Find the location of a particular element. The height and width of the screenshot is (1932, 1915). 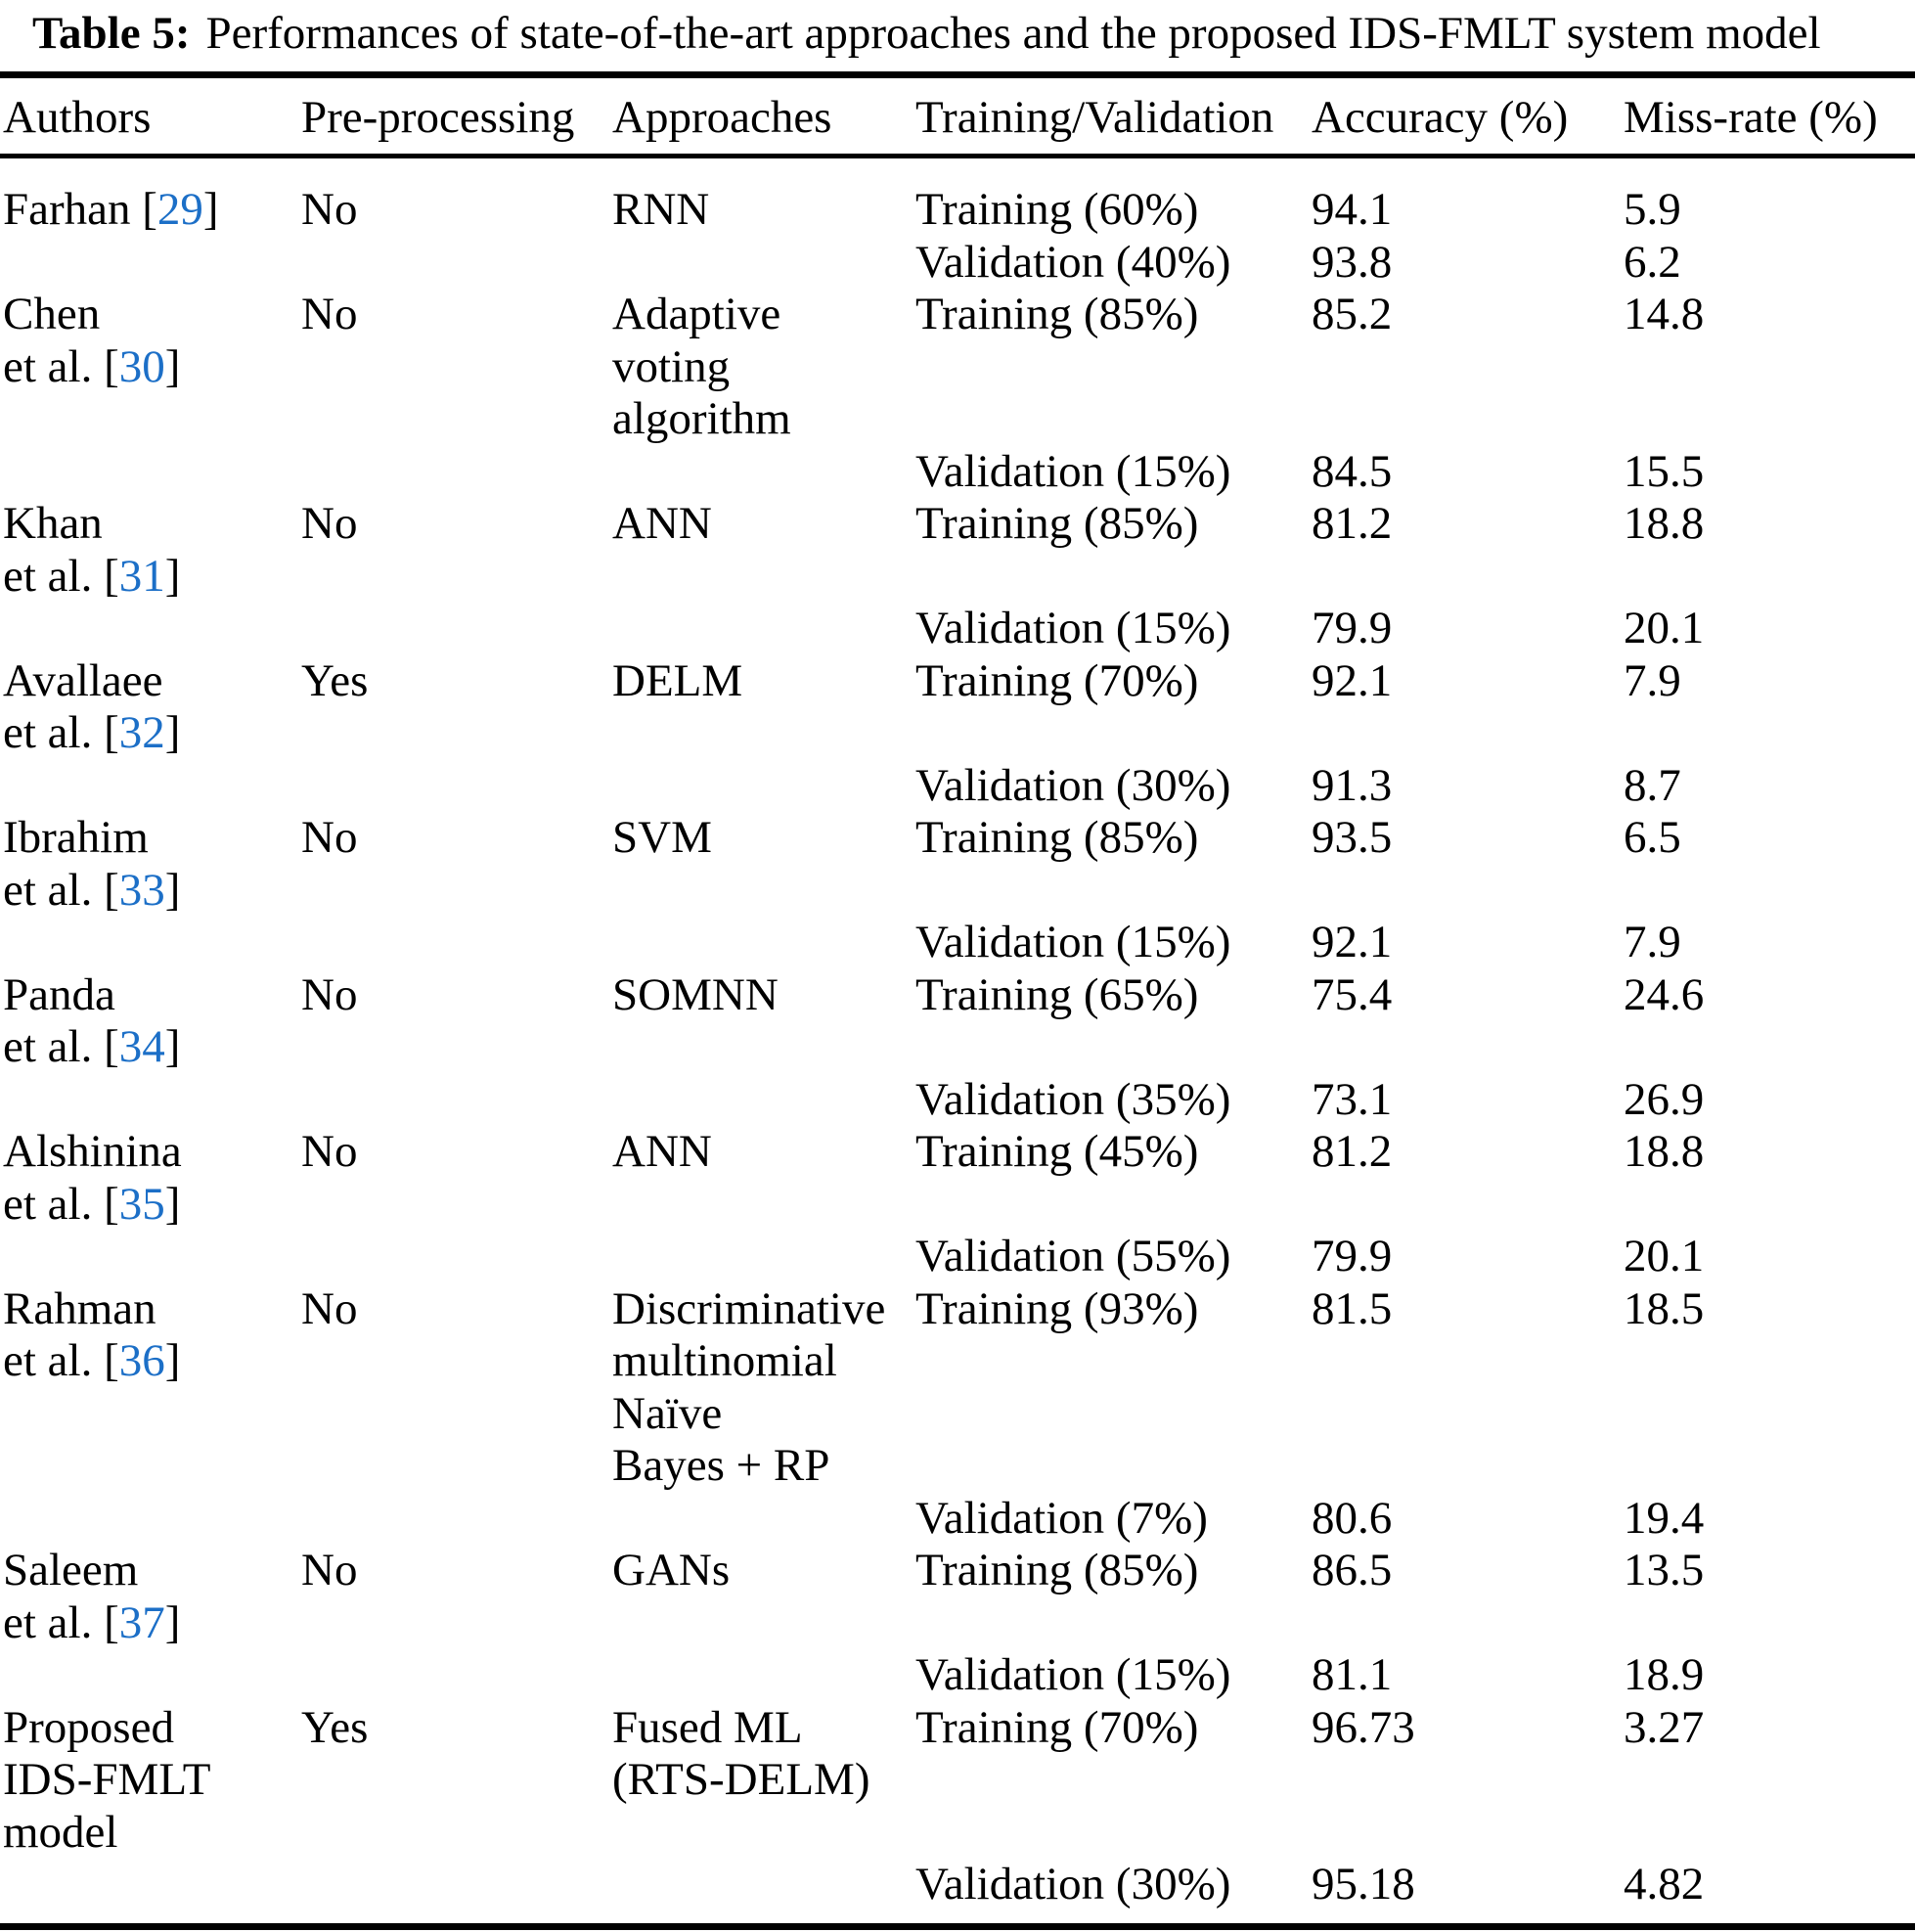

col-header-authors: Authors is located at coordinates (150, 114).